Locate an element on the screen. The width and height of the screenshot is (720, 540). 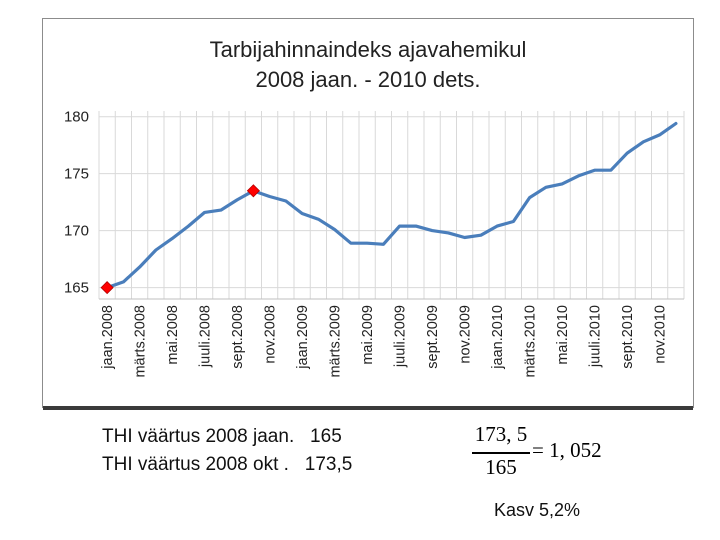
x-tick-label: nov.2008 is located at coordinates (271, 334).